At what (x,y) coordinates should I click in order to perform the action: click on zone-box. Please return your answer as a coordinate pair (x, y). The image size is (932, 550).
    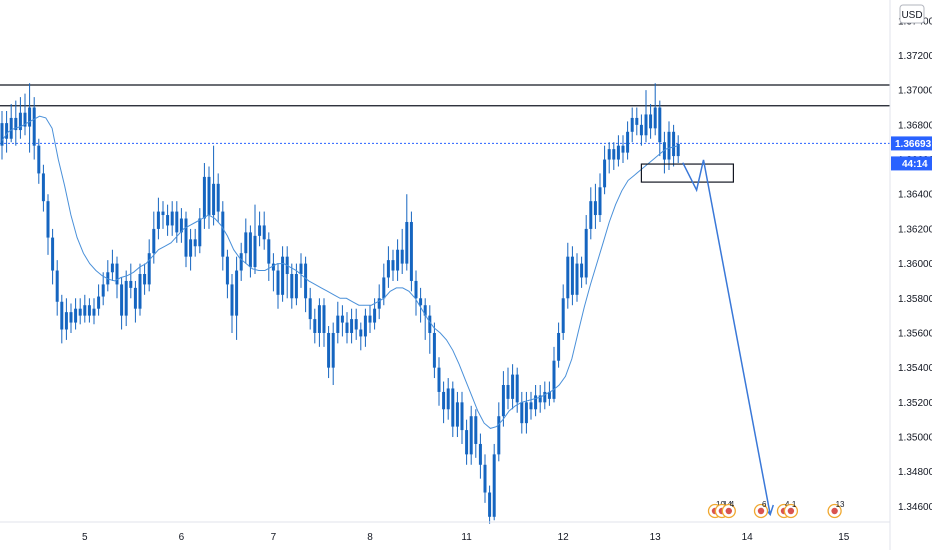
    Looking at the image, I should click on (687, 173).